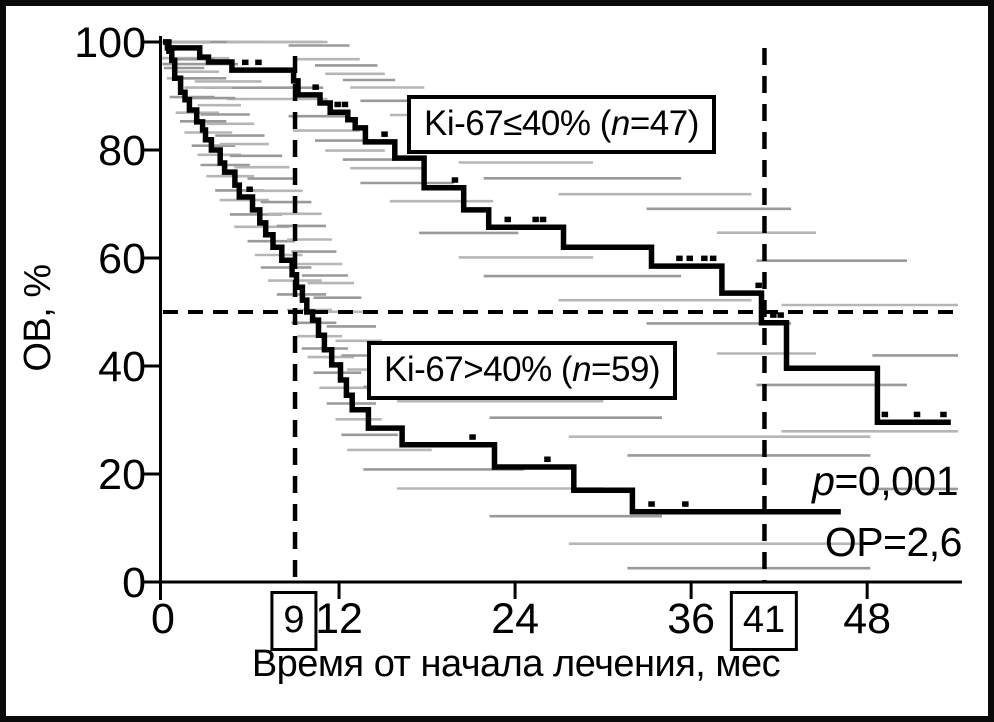 The image size is (994, 722). Describe the element at coordinates (134, 583) in the screenshot. I see `y-tick-label: 0` at that location.